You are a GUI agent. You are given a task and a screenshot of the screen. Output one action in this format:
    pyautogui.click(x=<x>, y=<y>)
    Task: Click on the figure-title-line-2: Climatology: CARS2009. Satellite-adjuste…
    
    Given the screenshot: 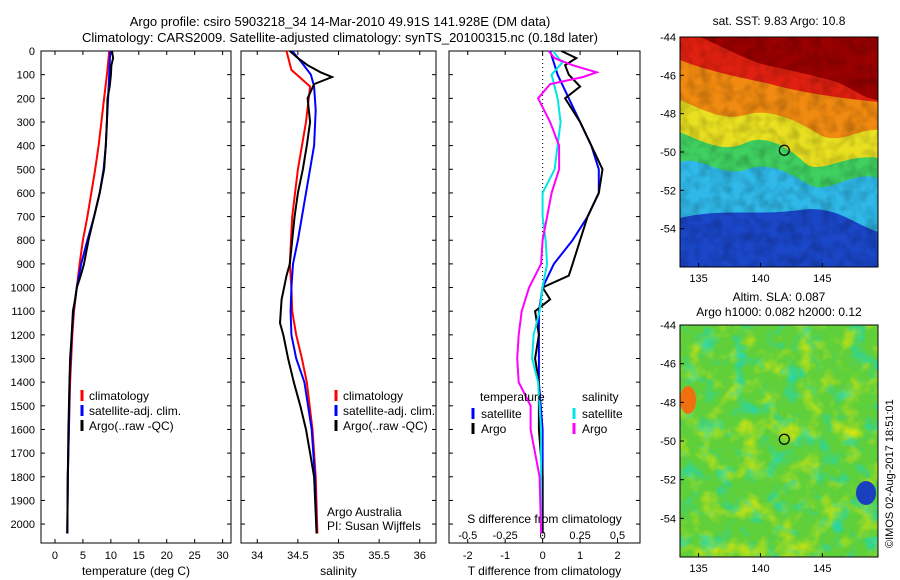 What is the action you would take?
    pyautogui.click(x=340, y=37)
    